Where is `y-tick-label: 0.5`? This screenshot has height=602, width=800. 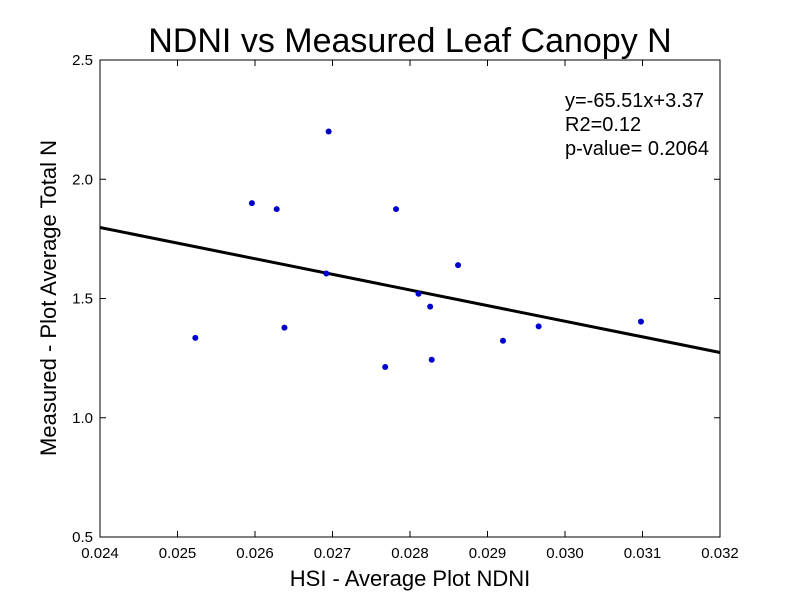 y-tick-label: 0.5 is located at coordinates (82, 537).